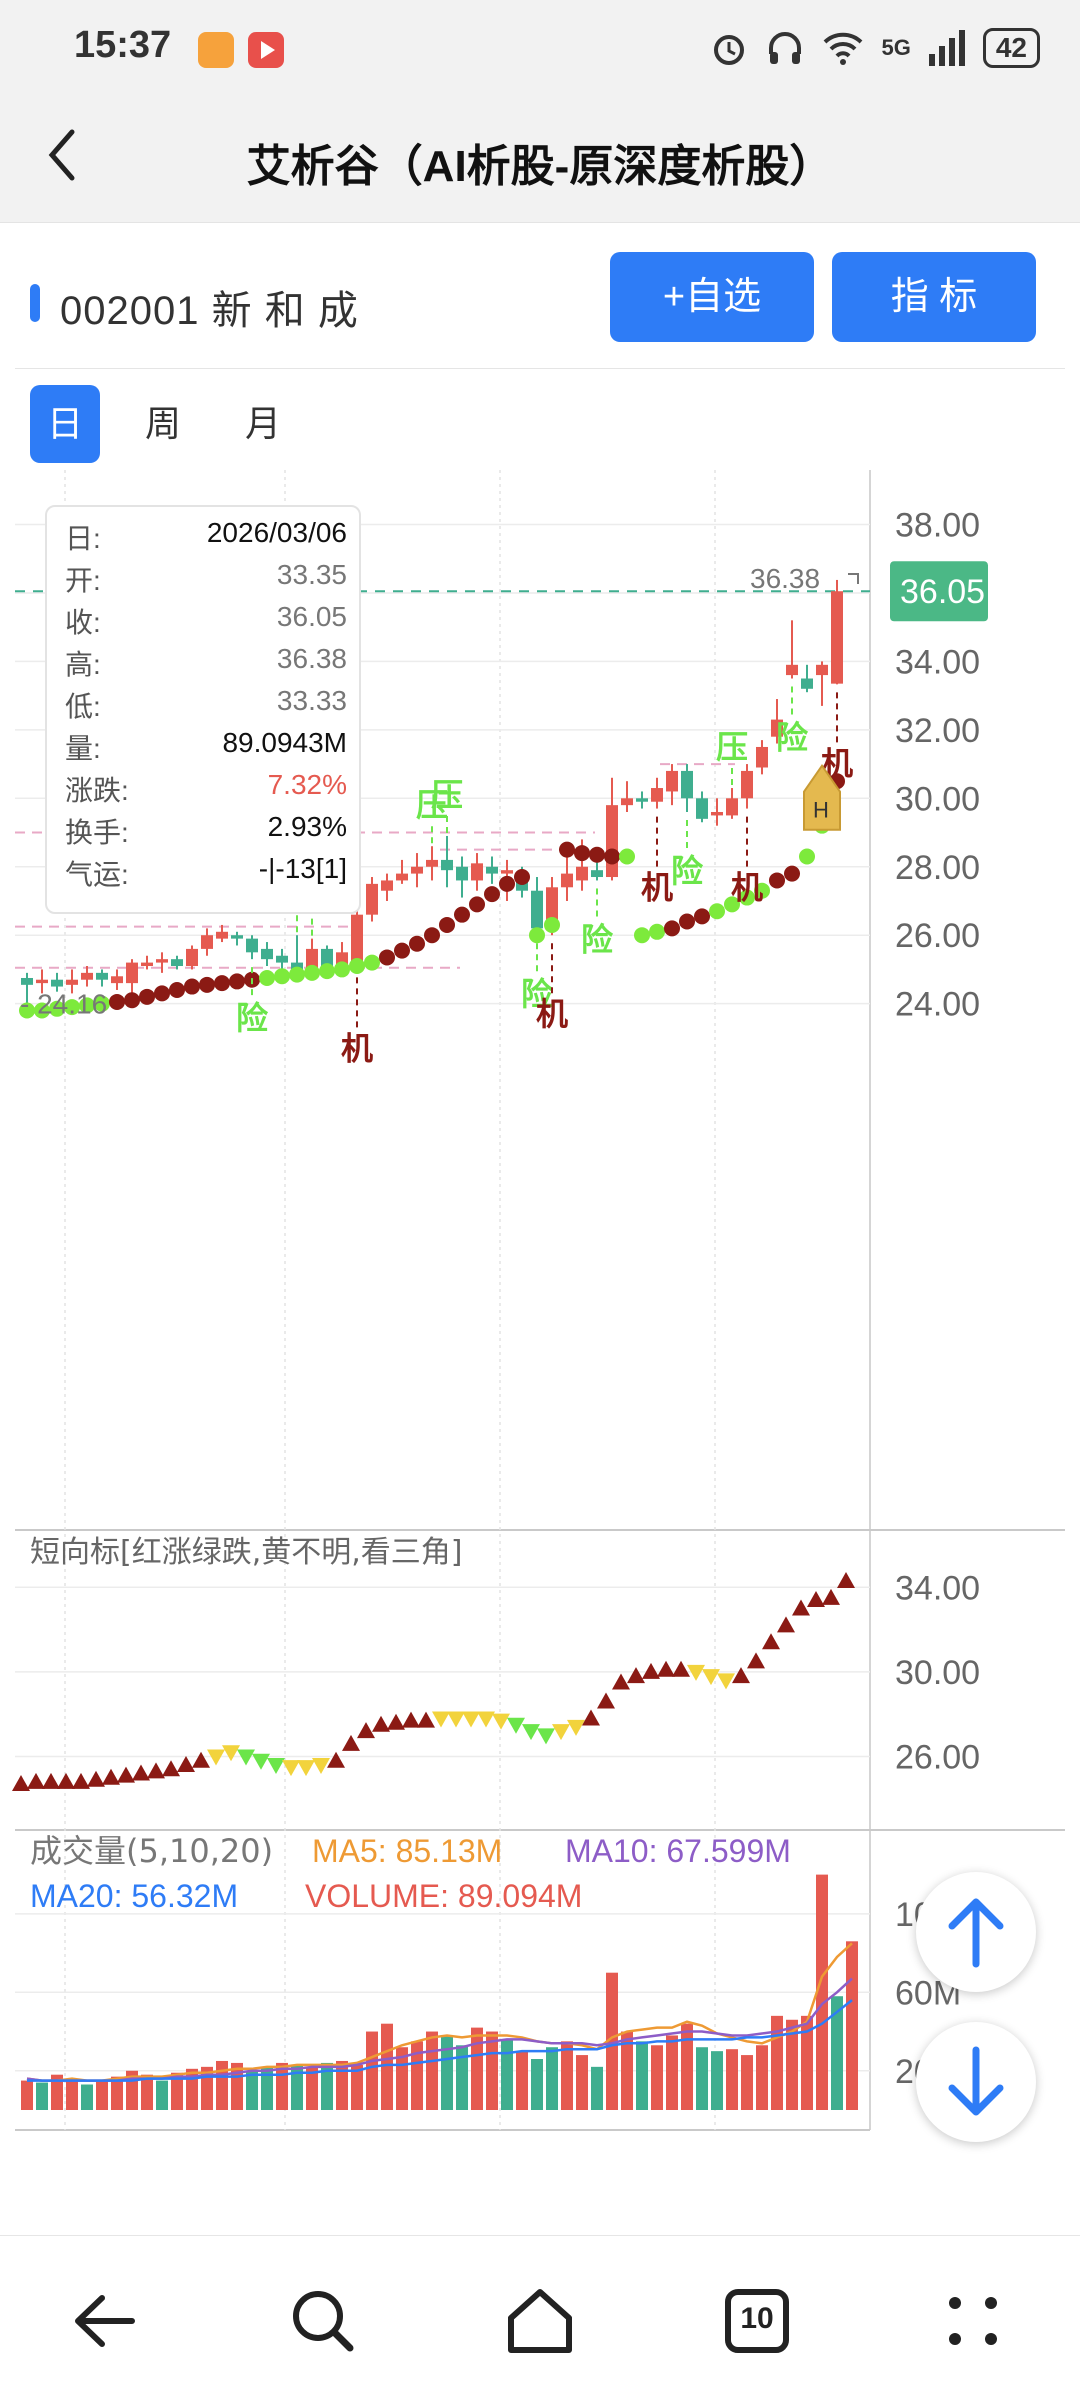 This screenshot has width=1080, height=2401. Describe the element at coordinates (976, 1932) in the screenshot. I see `scroll-up-button` at that location.